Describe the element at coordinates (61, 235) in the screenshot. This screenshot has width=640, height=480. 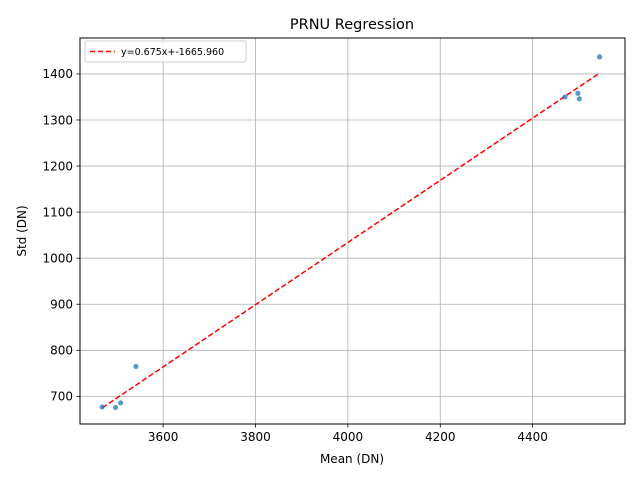
I see `y-axis-ticks: 700 800 900 1000 1100 1200 1300 1400` at that location.